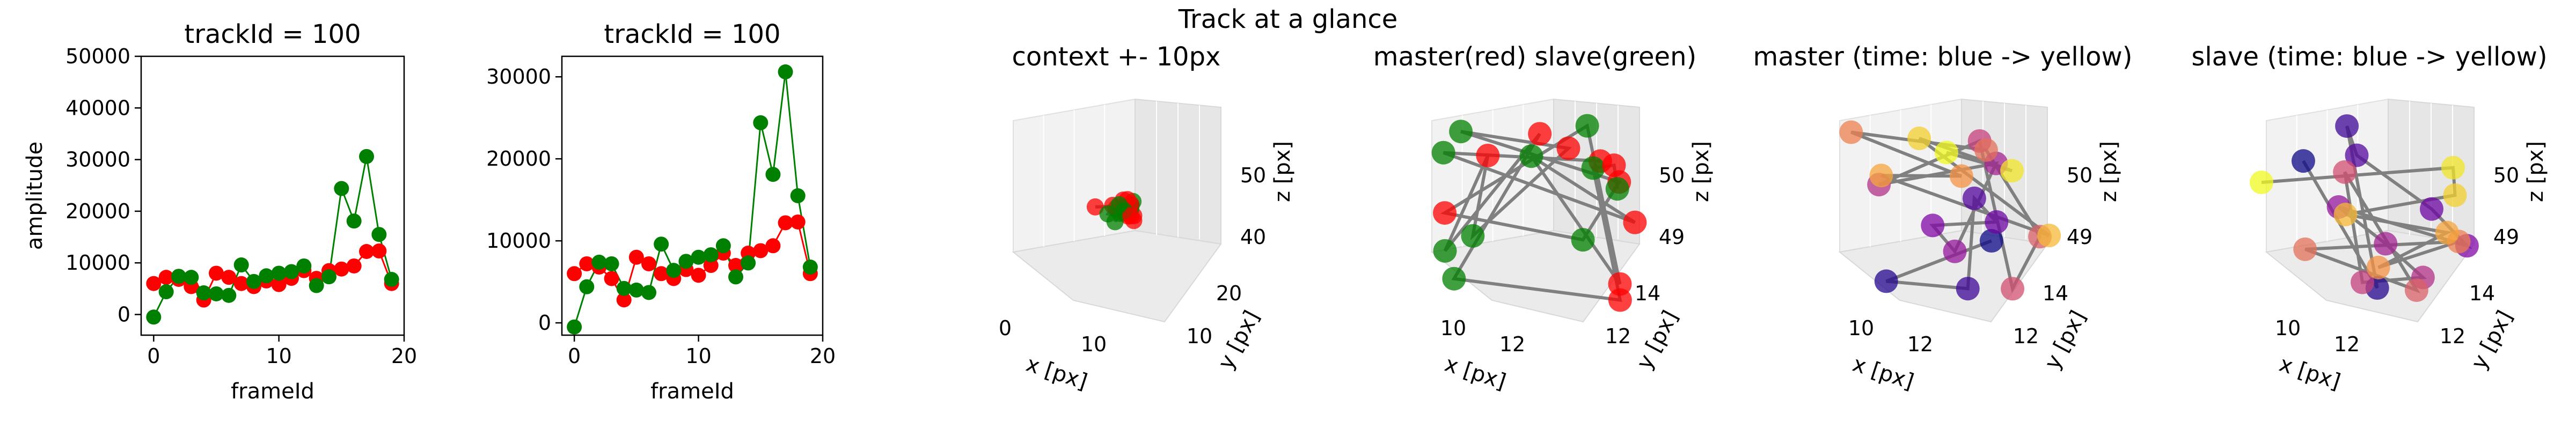 The height and width of the screenshot is (429, 2576). What do you see at coordinates (1116, 57) in the screenshot?
I see `chart-title: context +- 10px` at bounding box center [1116, 57].